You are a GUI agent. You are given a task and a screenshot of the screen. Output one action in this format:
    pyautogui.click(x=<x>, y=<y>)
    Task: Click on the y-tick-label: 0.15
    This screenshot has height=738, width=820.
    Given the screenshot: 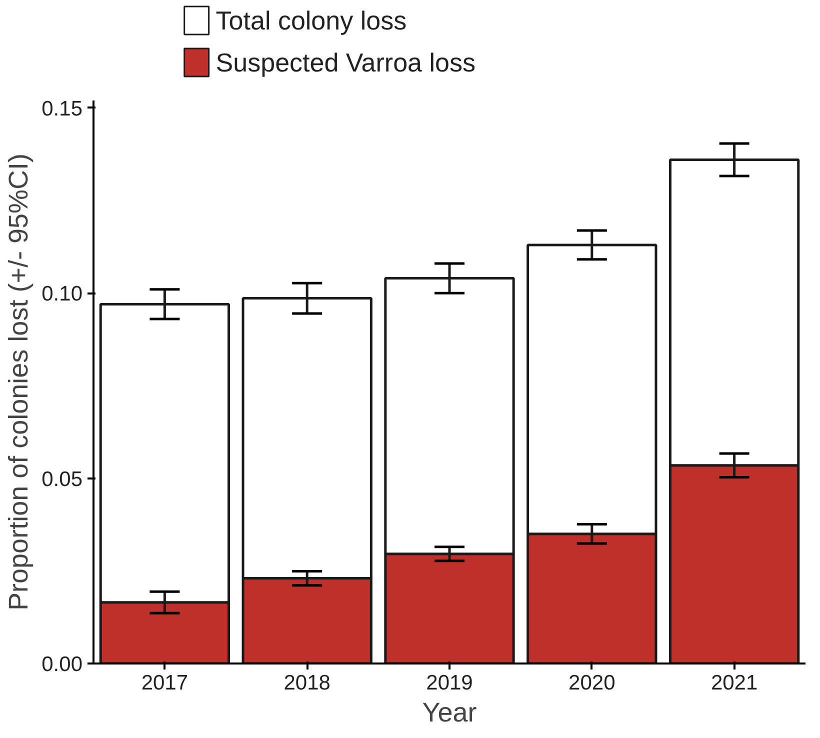 What is the action you would take?
    pyautogui.click(x=62, y=108)
    